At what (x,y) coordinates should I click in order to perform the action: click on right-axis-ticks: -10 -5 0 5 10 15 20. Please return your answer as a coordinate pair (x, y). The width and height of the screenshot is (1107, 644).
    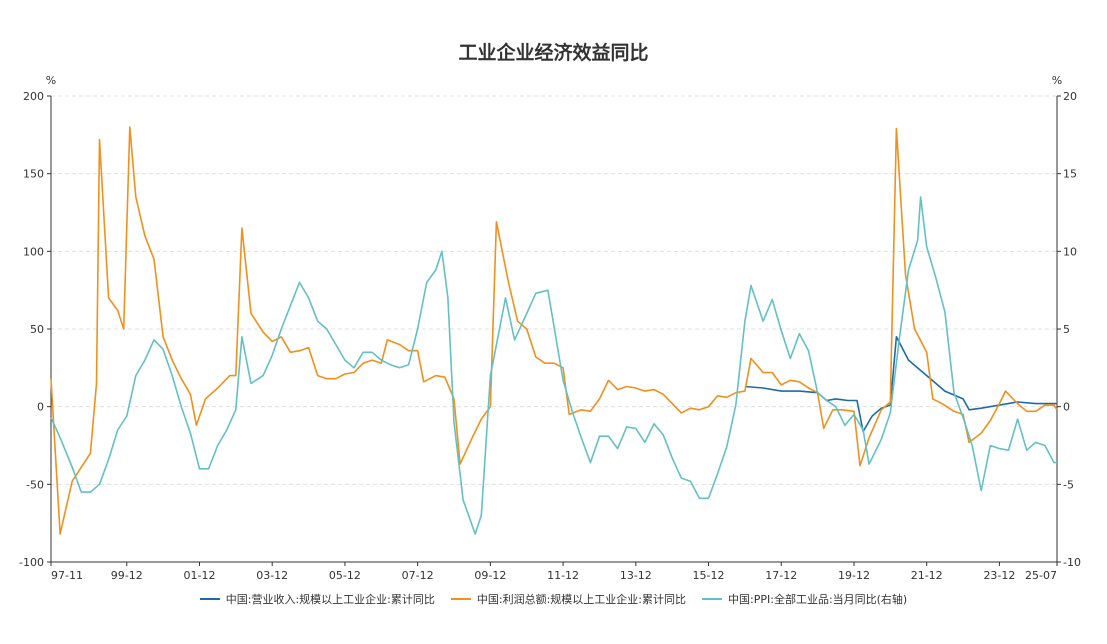
    Looking at the image, I should click on (1069, 329).